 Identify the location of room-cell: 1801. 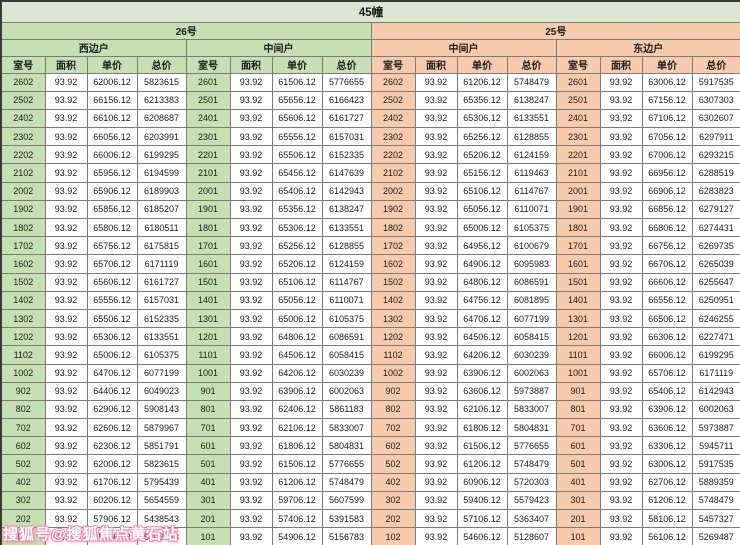
(578, 227).